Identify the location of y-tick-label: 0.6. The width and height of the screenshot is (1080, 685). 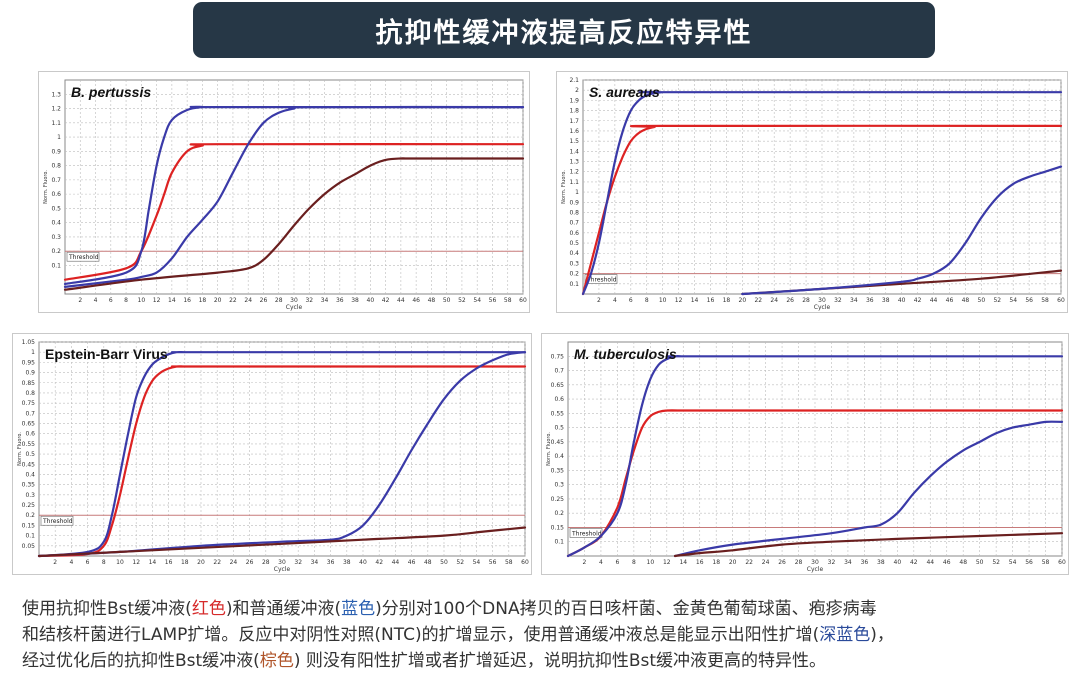
(574, 233).